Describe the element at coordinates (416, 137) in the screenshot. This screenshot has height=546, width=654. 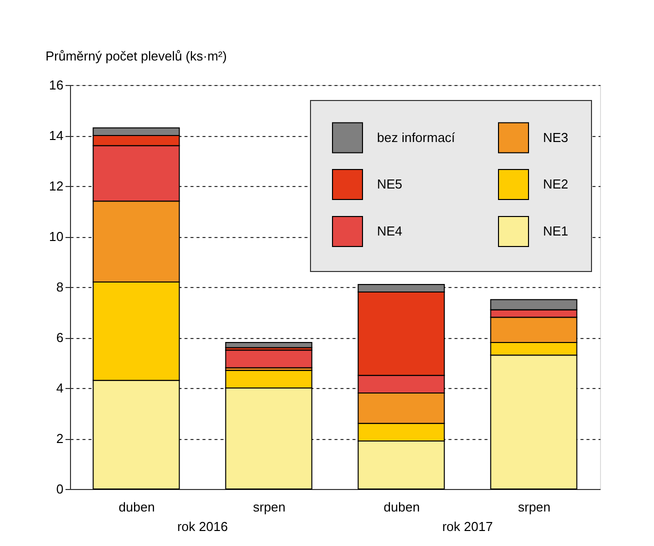
I see `legend-label: bez informací` at that location.